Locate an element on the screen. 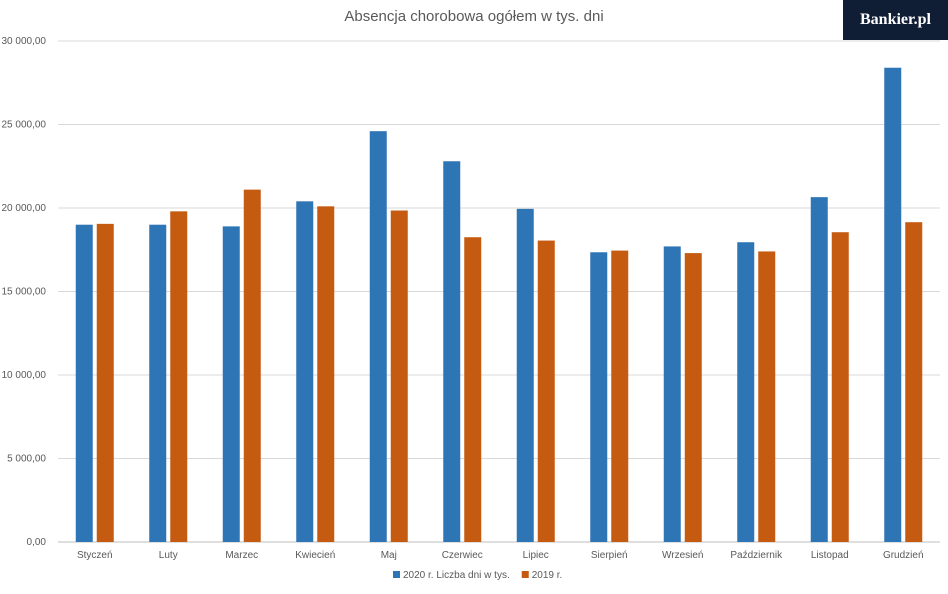 Image resolution: width=948 pixels, height=594 pixels. legend-label: 2020 r. Liczba dni w tys. is located at coordinates (456, 575).